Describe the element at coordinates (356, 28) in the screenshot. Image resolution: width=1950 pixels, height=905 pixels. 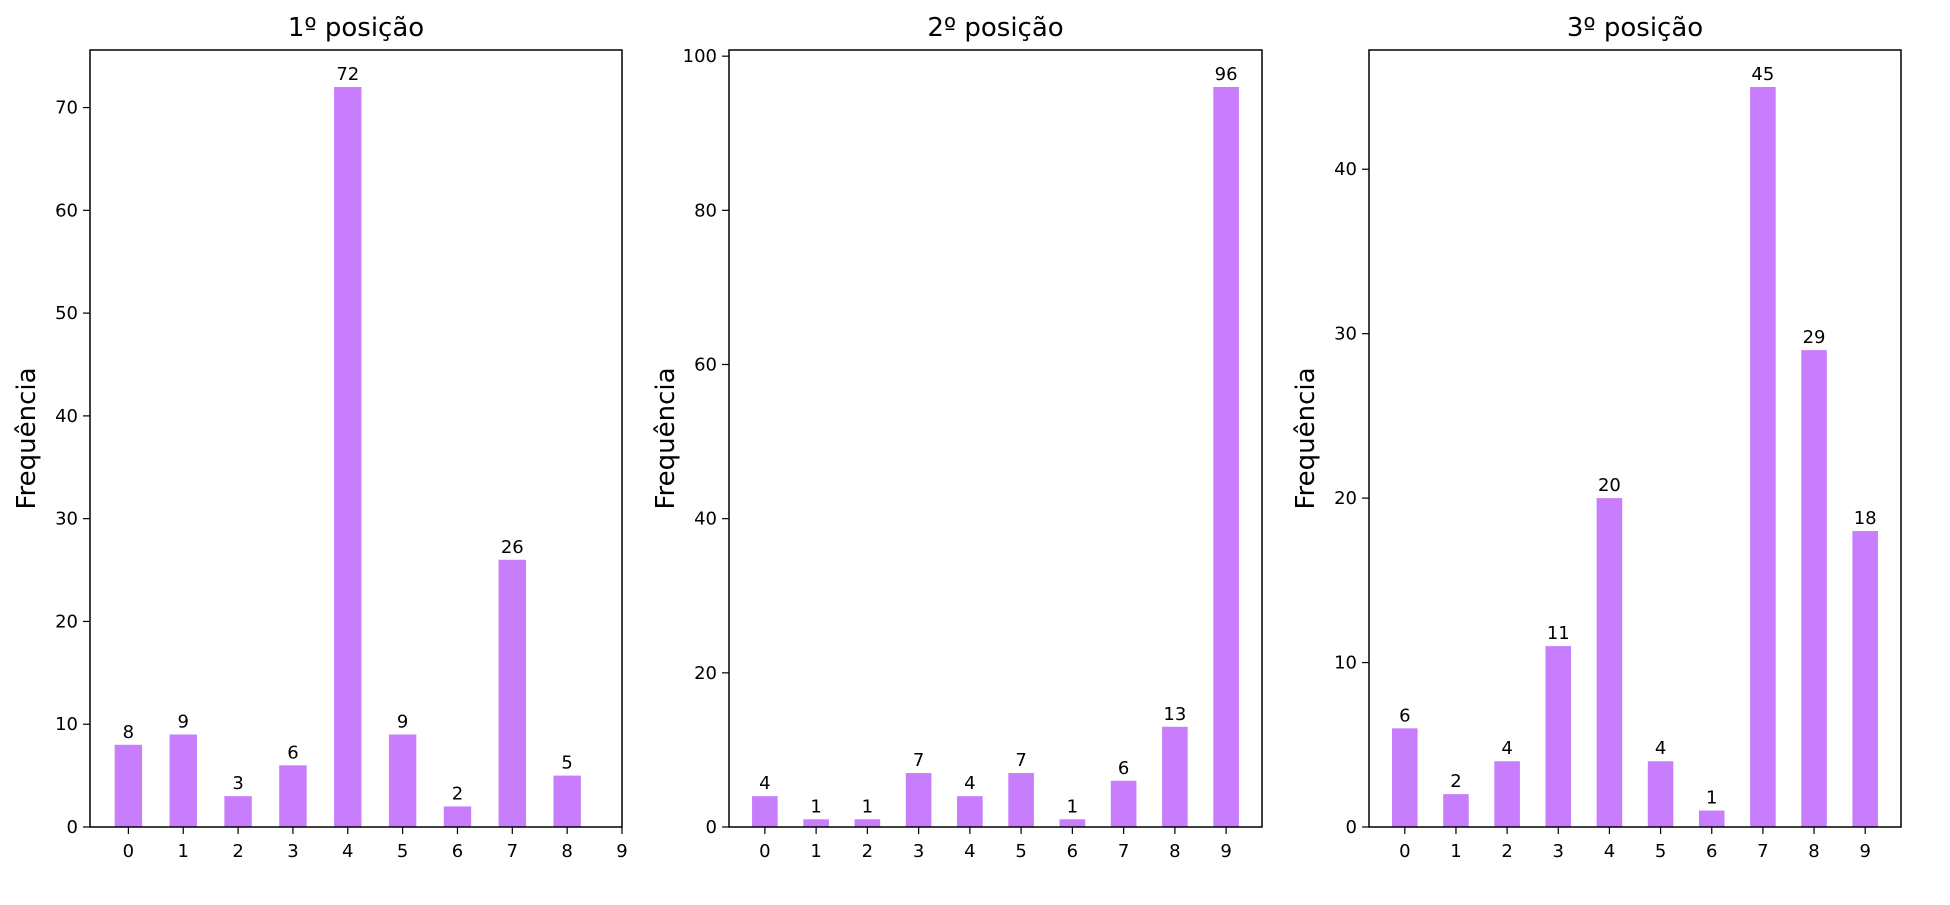
I see `chart-title: 1º posição` at that location.